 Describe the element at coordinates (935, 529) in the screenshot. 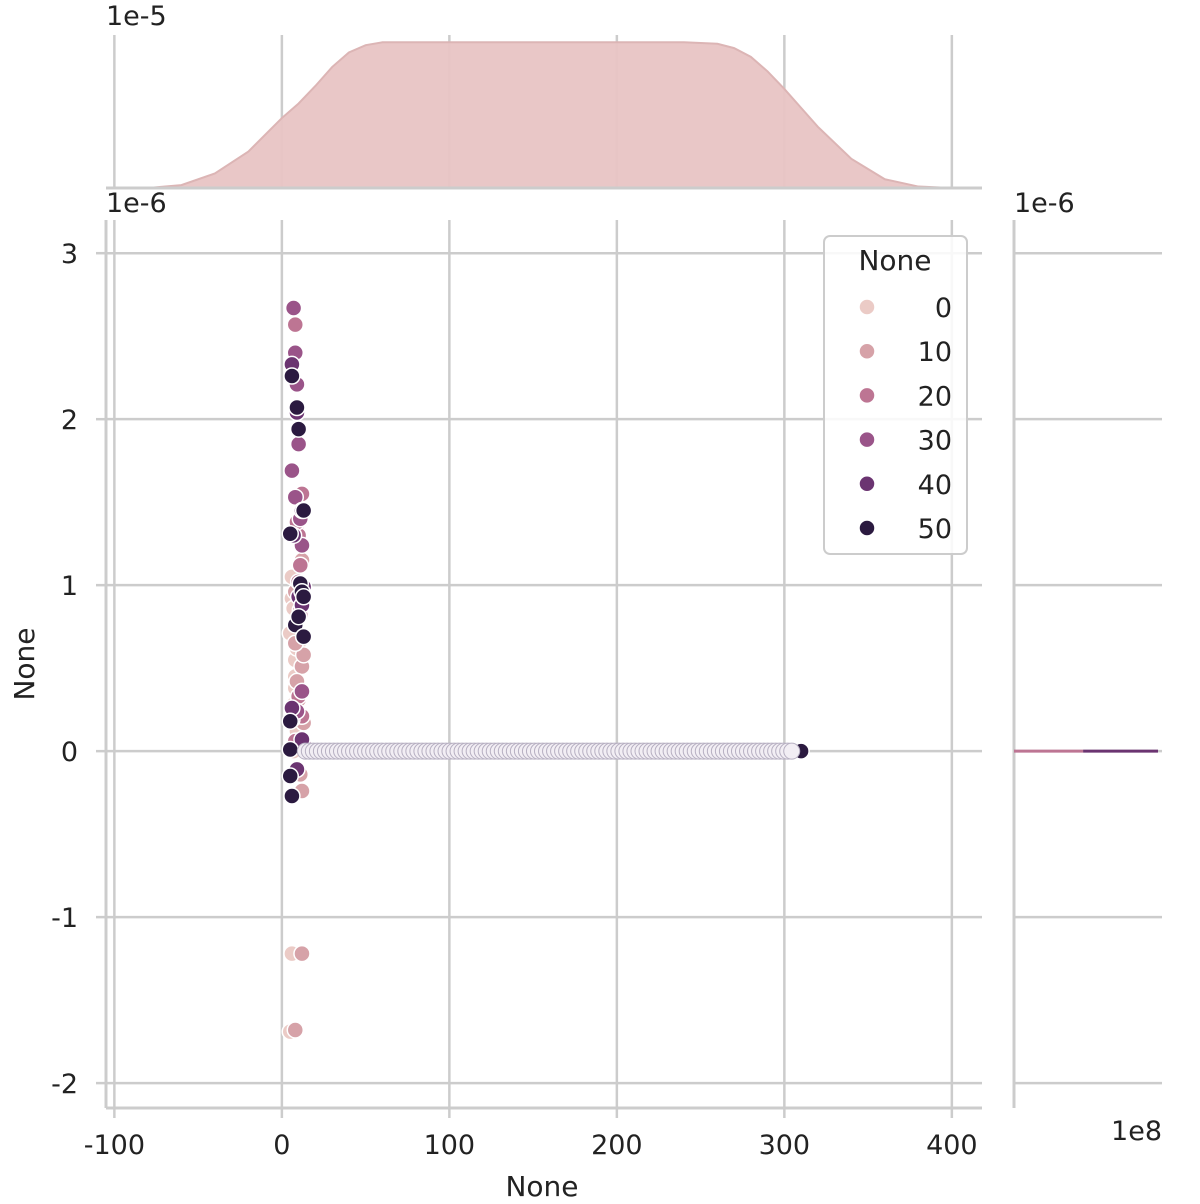

I see `legend-label: 50` at that location.